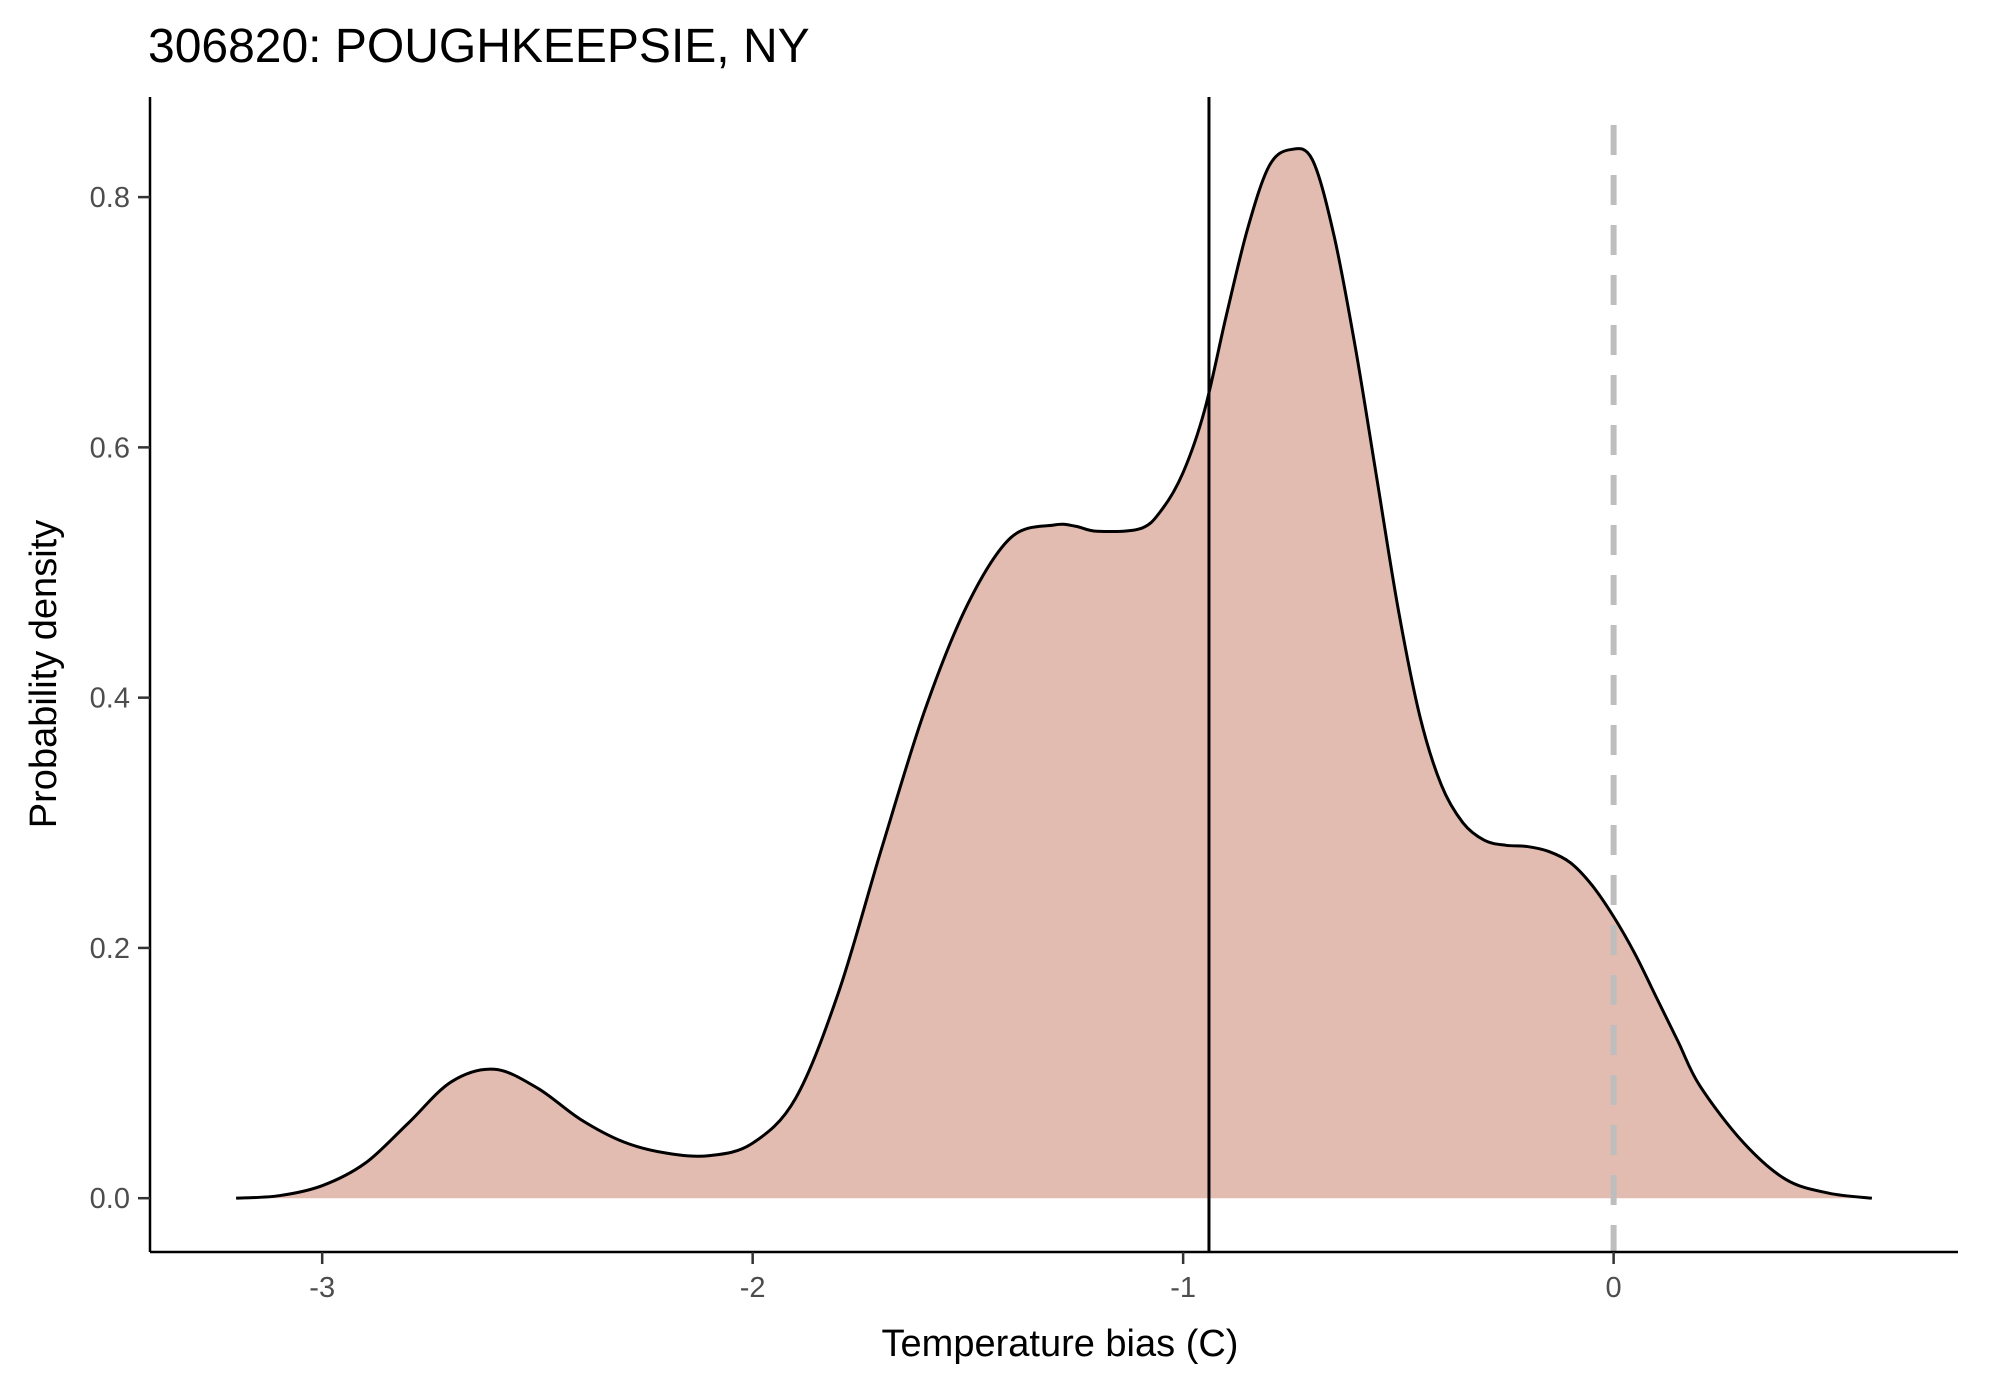 This screenshot has width=1990, height=1384. Describe the element at coordinates (110, 448) in the screenshot. I see `y-tick-label: 0.6` at that location.